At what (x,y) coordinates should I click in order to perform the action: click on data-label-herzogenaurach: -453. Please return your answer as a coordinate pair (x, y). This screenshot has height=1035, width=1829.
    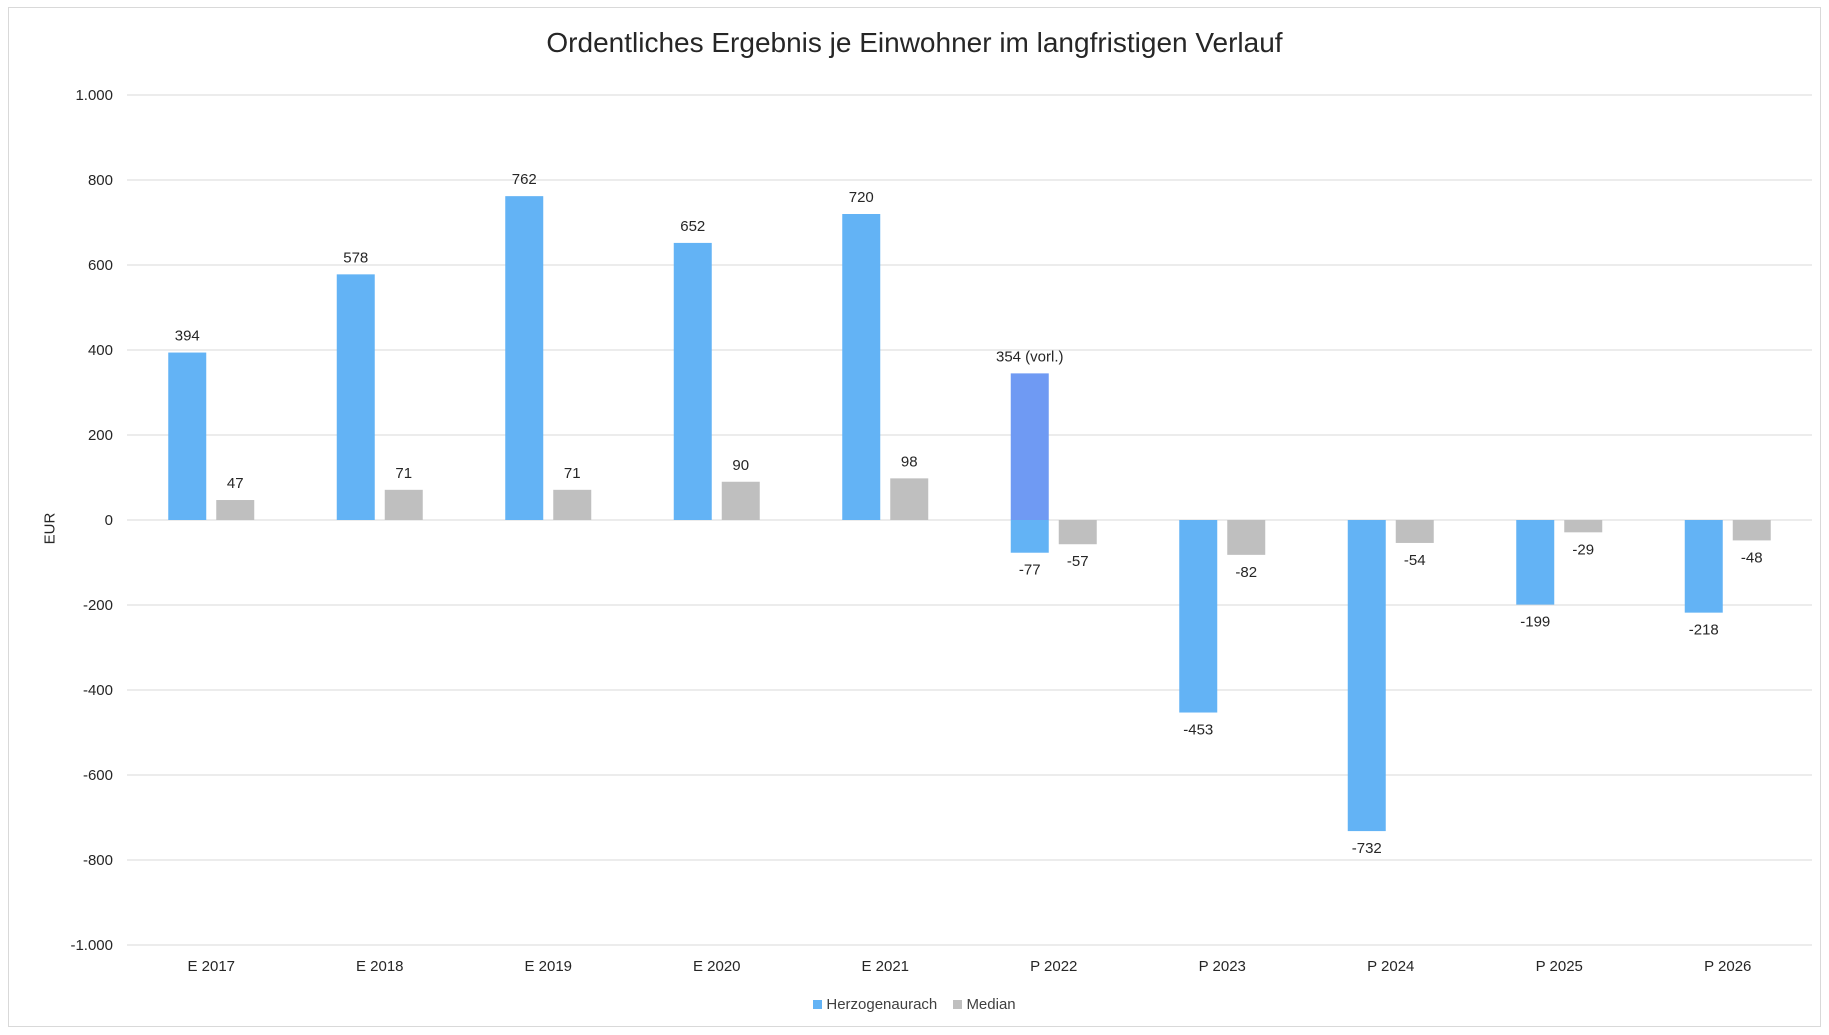
    Looking at the image, I should click on (1198, 730).